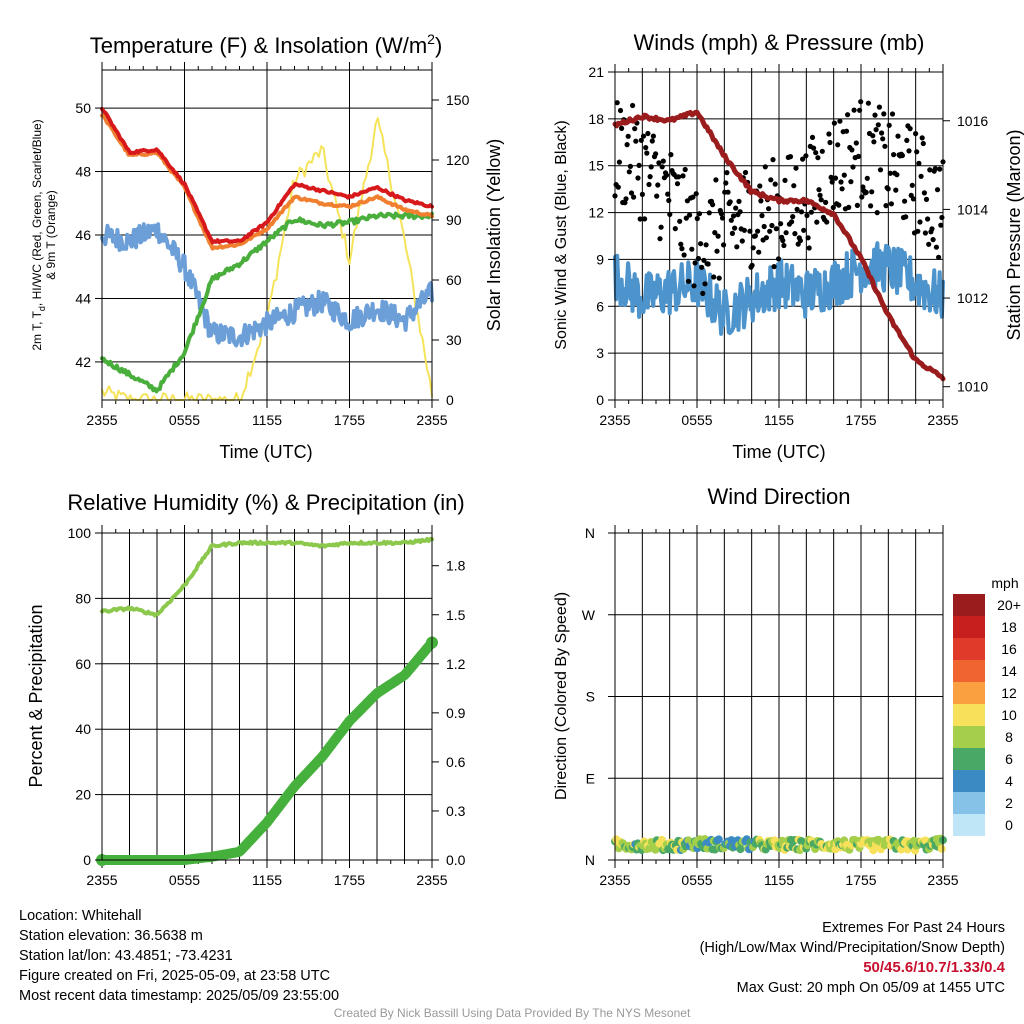 This screenshot has height=1024, width=1024. Describe the element at coordinates (267, 880) in the screenshot. I see `x-tick-label: 1155` at that location.